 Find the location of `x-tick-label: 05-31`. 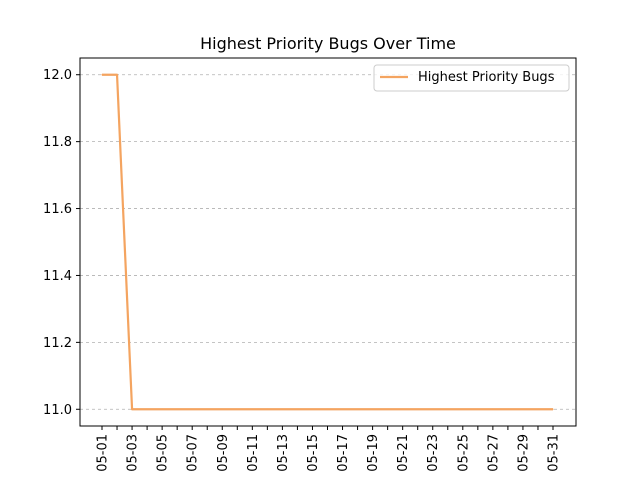

x-tick-label: 05-31 is located at coordinates (554, 453).